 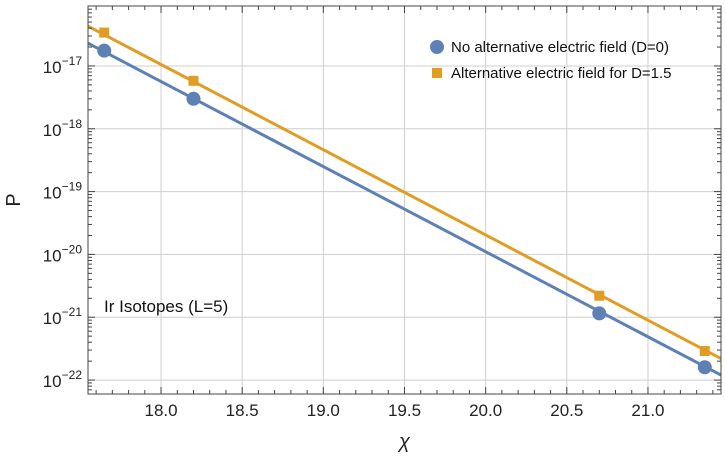 What do you see at coordinates (560, 47) in the screenshot?
I see `legend-entry-series-1: No alternative electric field (D=0)` at bounding box center [560, 47].